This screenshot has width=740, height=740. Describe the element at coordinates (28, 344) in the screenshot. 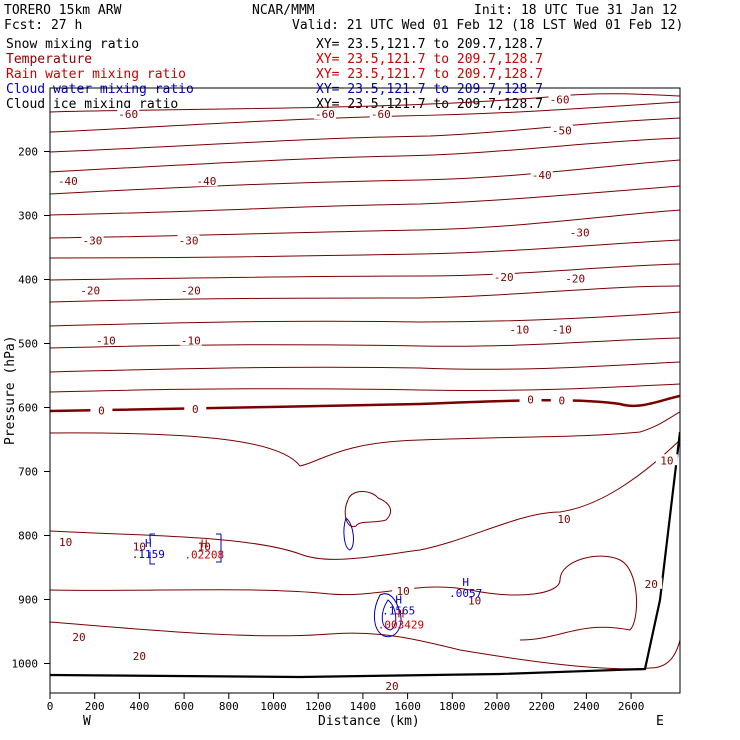

I see `y-tick-label: 500` at that location.